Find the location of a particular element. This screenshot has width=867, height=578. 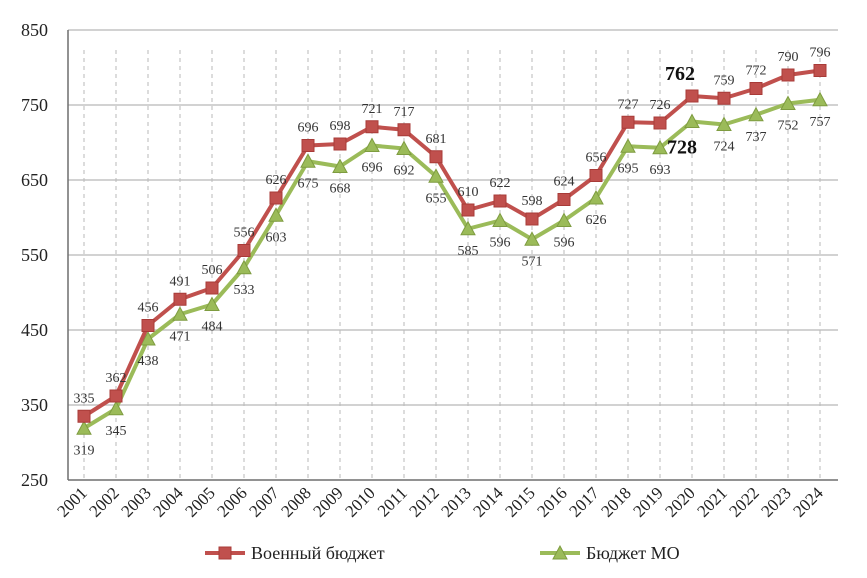

data-label: 335 is located at coordinates (84, 398).